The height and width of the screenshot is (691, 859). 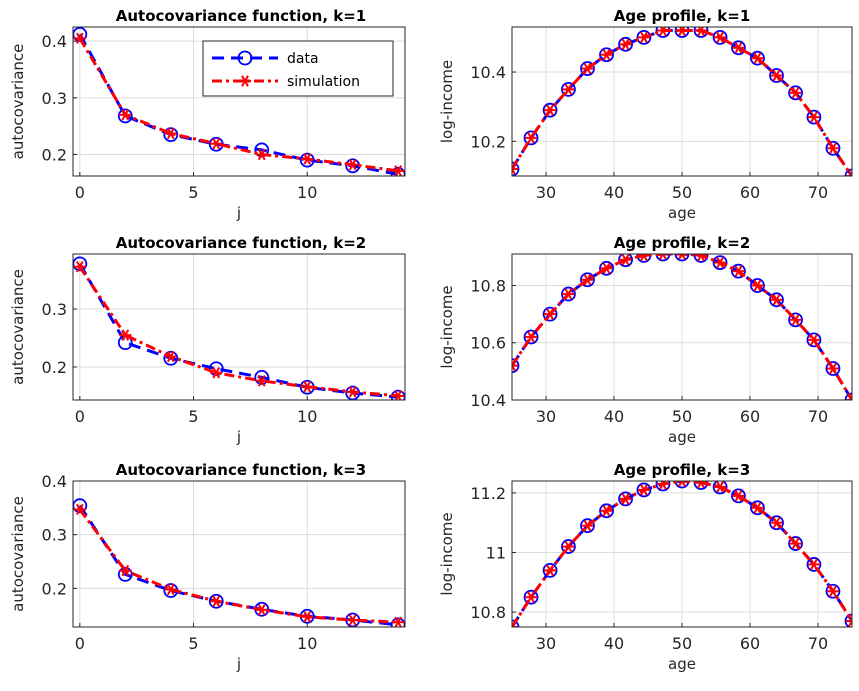 What do you see at coordinates (488, 72) in the screenshot?
I see `y-tick-label: 10.4` at bounding box center [488, 72].